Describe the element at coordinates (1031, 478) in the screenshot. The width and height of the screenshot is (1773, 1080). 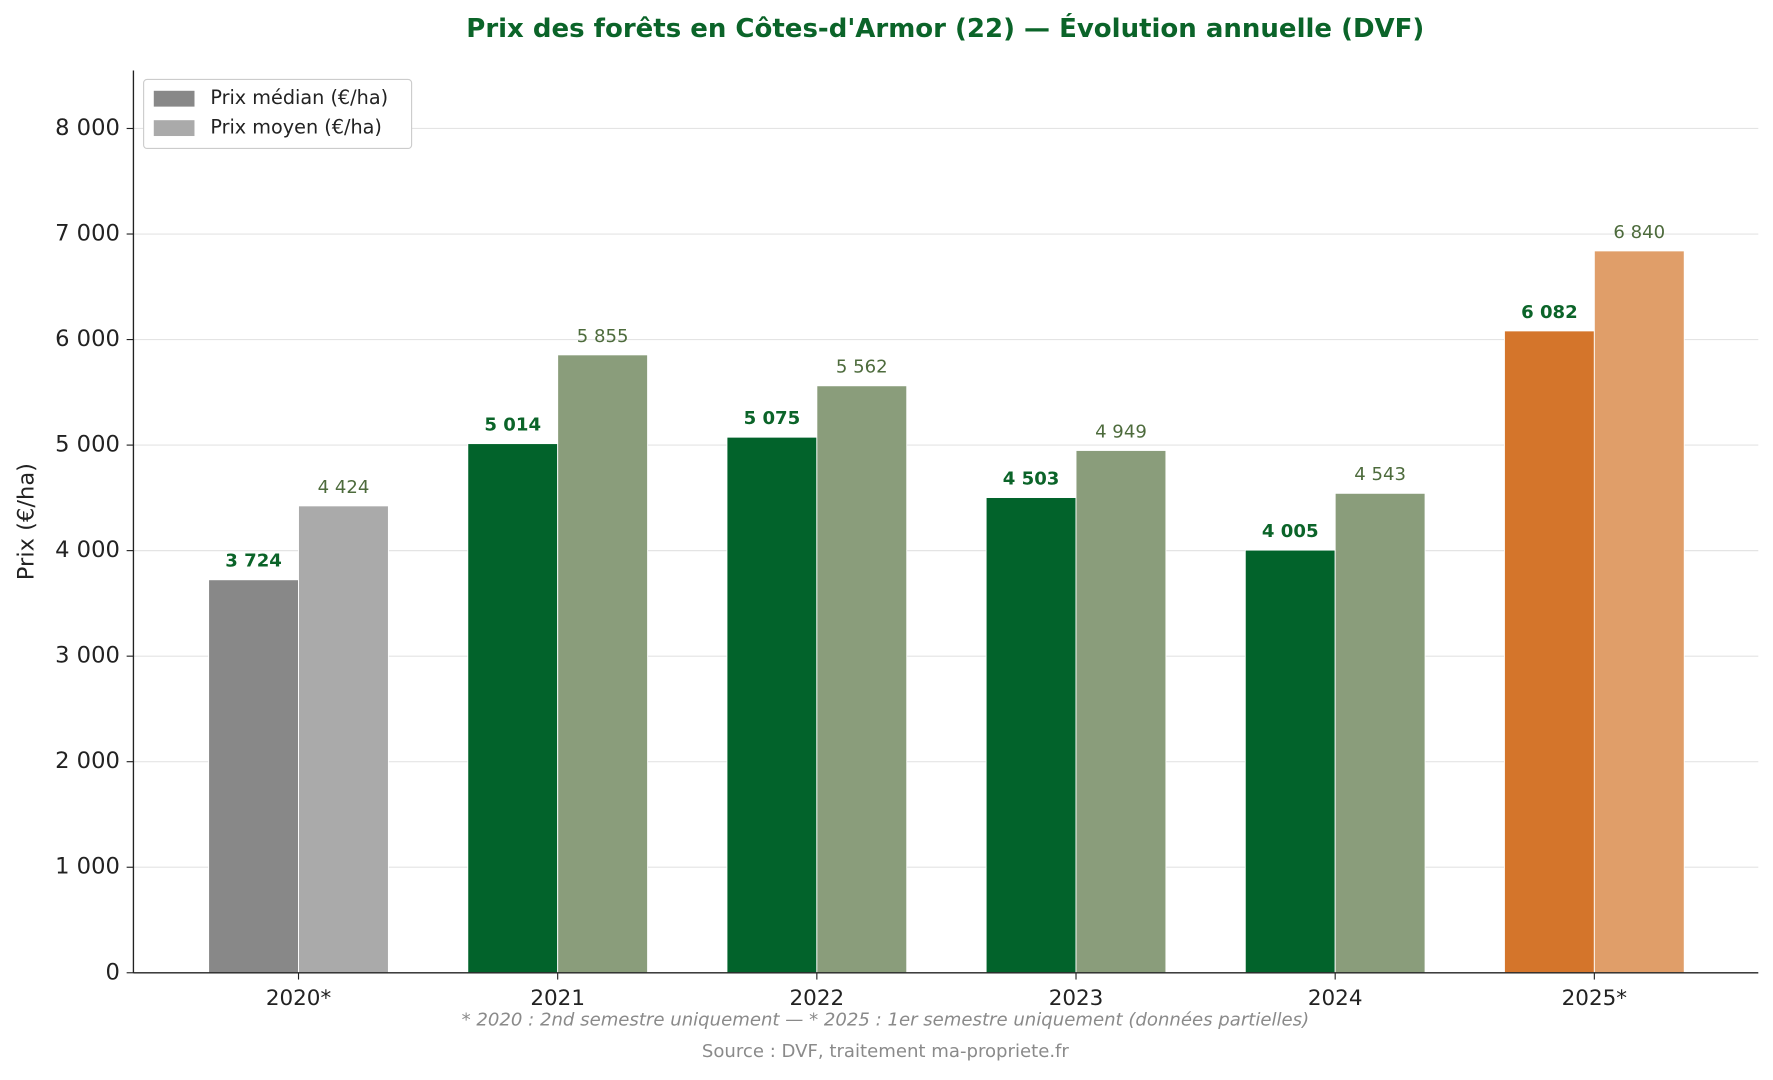
I see `value-label: 4 503` at that location.